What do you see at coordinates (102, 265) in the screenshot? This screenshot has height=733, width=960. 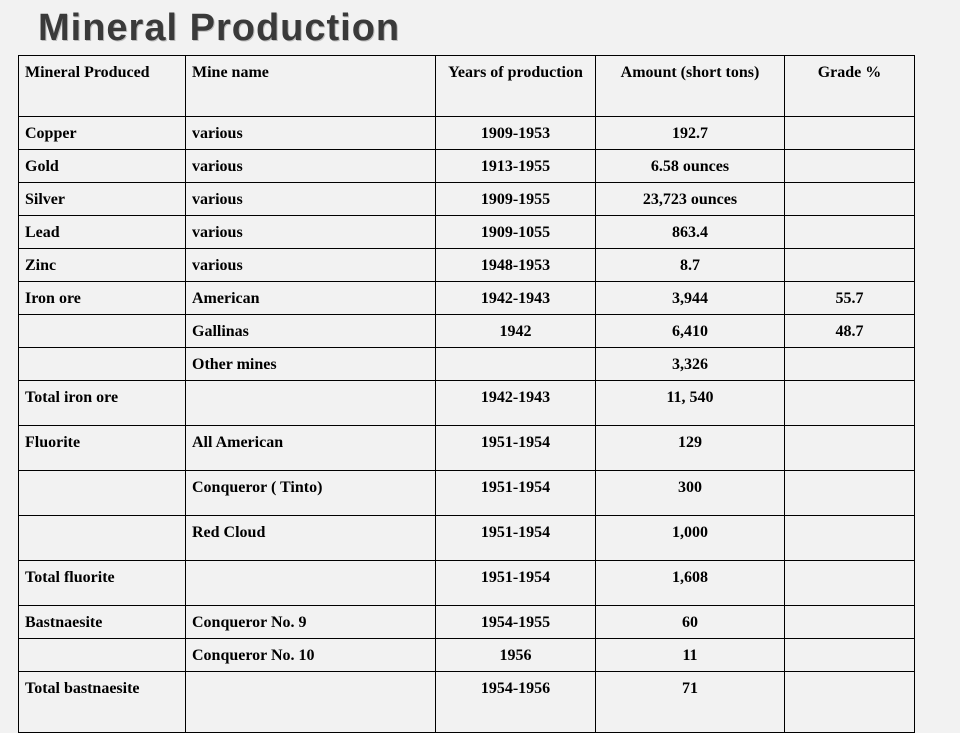 I see `cell-mineral: Zinc` at bounding box center [102, 265].